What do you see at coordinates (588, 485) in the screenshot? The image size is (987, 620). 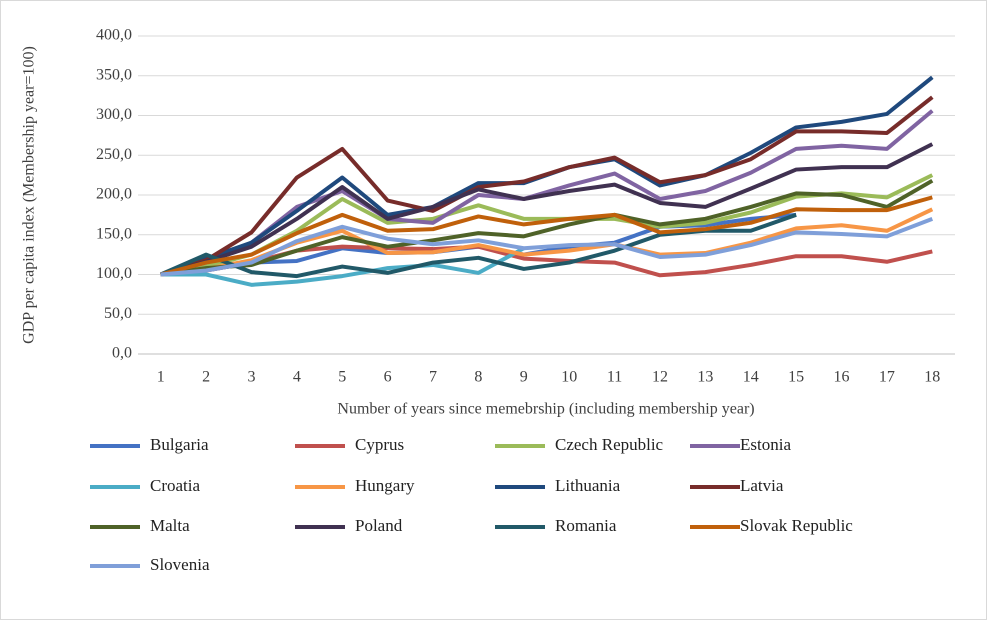 I see `legend-label: Lithuania` at bounding box center [588, 485].